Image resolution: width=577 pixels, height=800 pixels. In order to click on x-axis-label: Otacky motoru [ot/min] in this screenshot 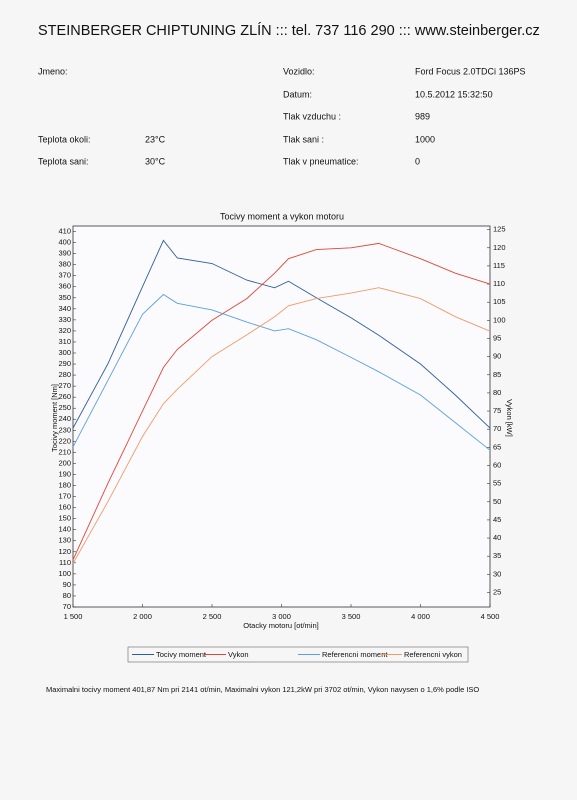, I will do `click(280, 625)`.